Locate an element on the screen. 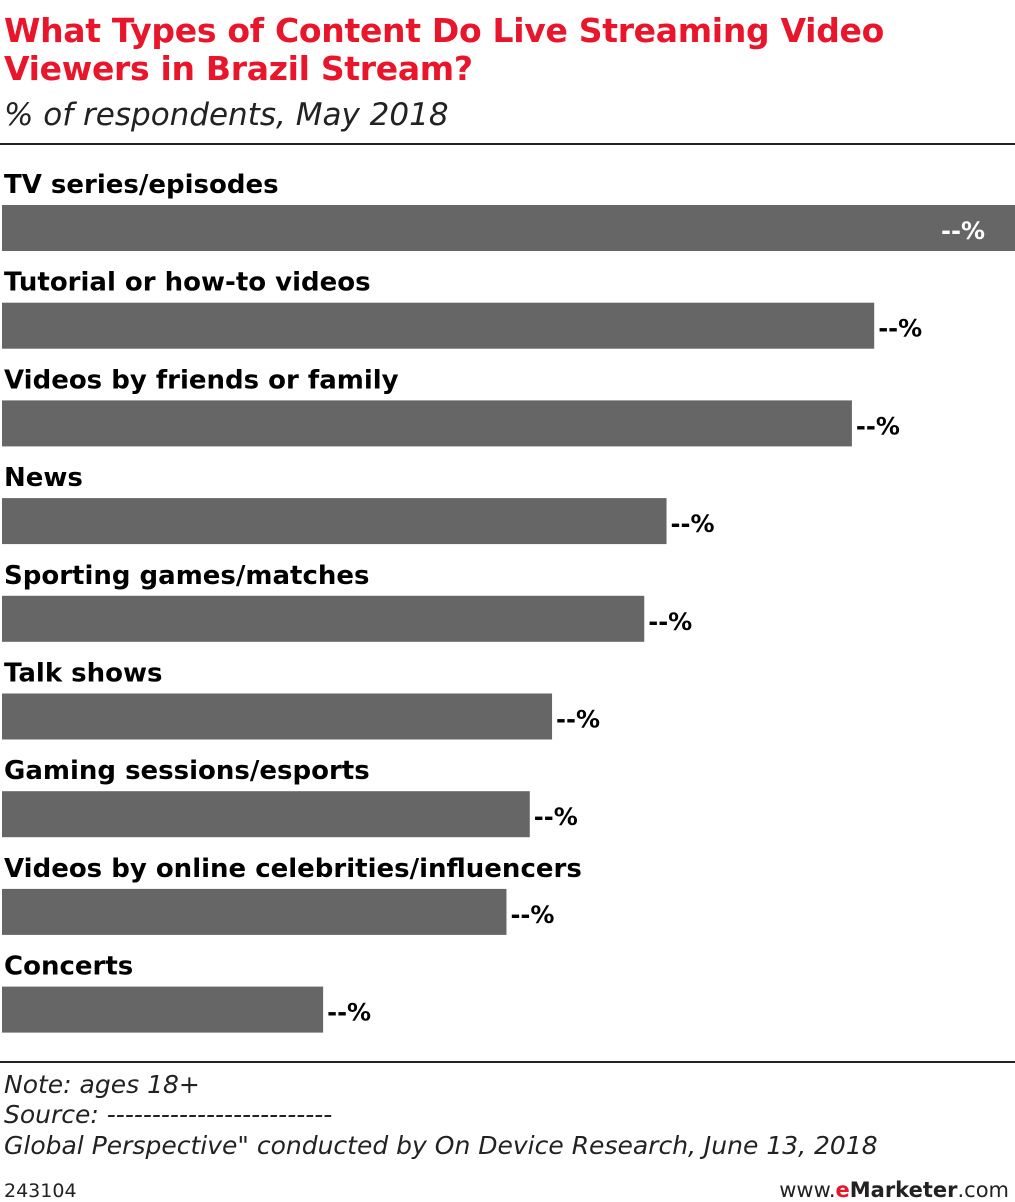  category-label: Concerts is located at coordinates (68, 967).